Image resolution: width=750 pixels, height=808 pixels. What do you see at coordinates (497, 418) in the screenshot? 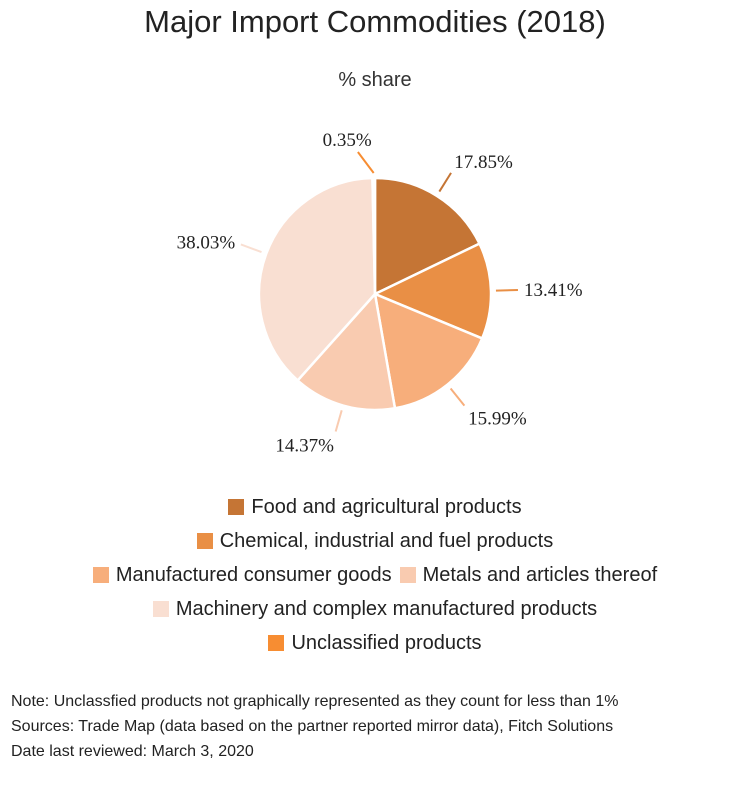
I see `slice-manufactured-consumer-goods-label: 15.99%` at bounding box center [497, 418].